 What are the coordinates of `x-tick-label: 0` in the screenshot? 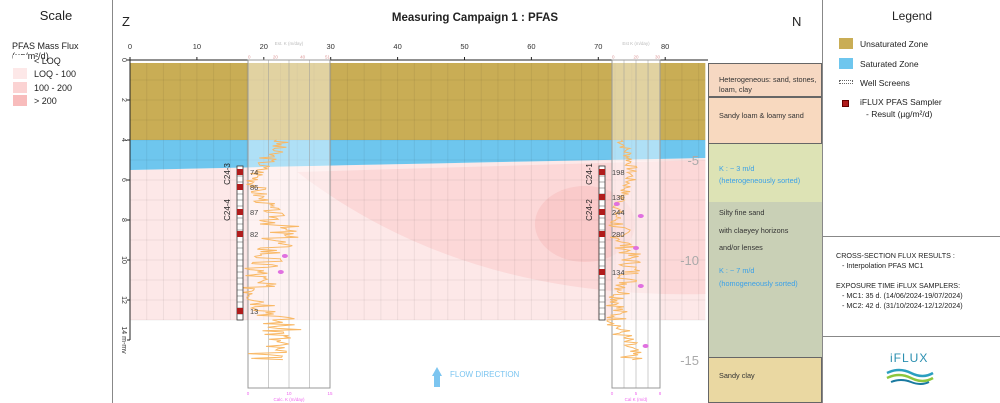 It's located at (130, 46).